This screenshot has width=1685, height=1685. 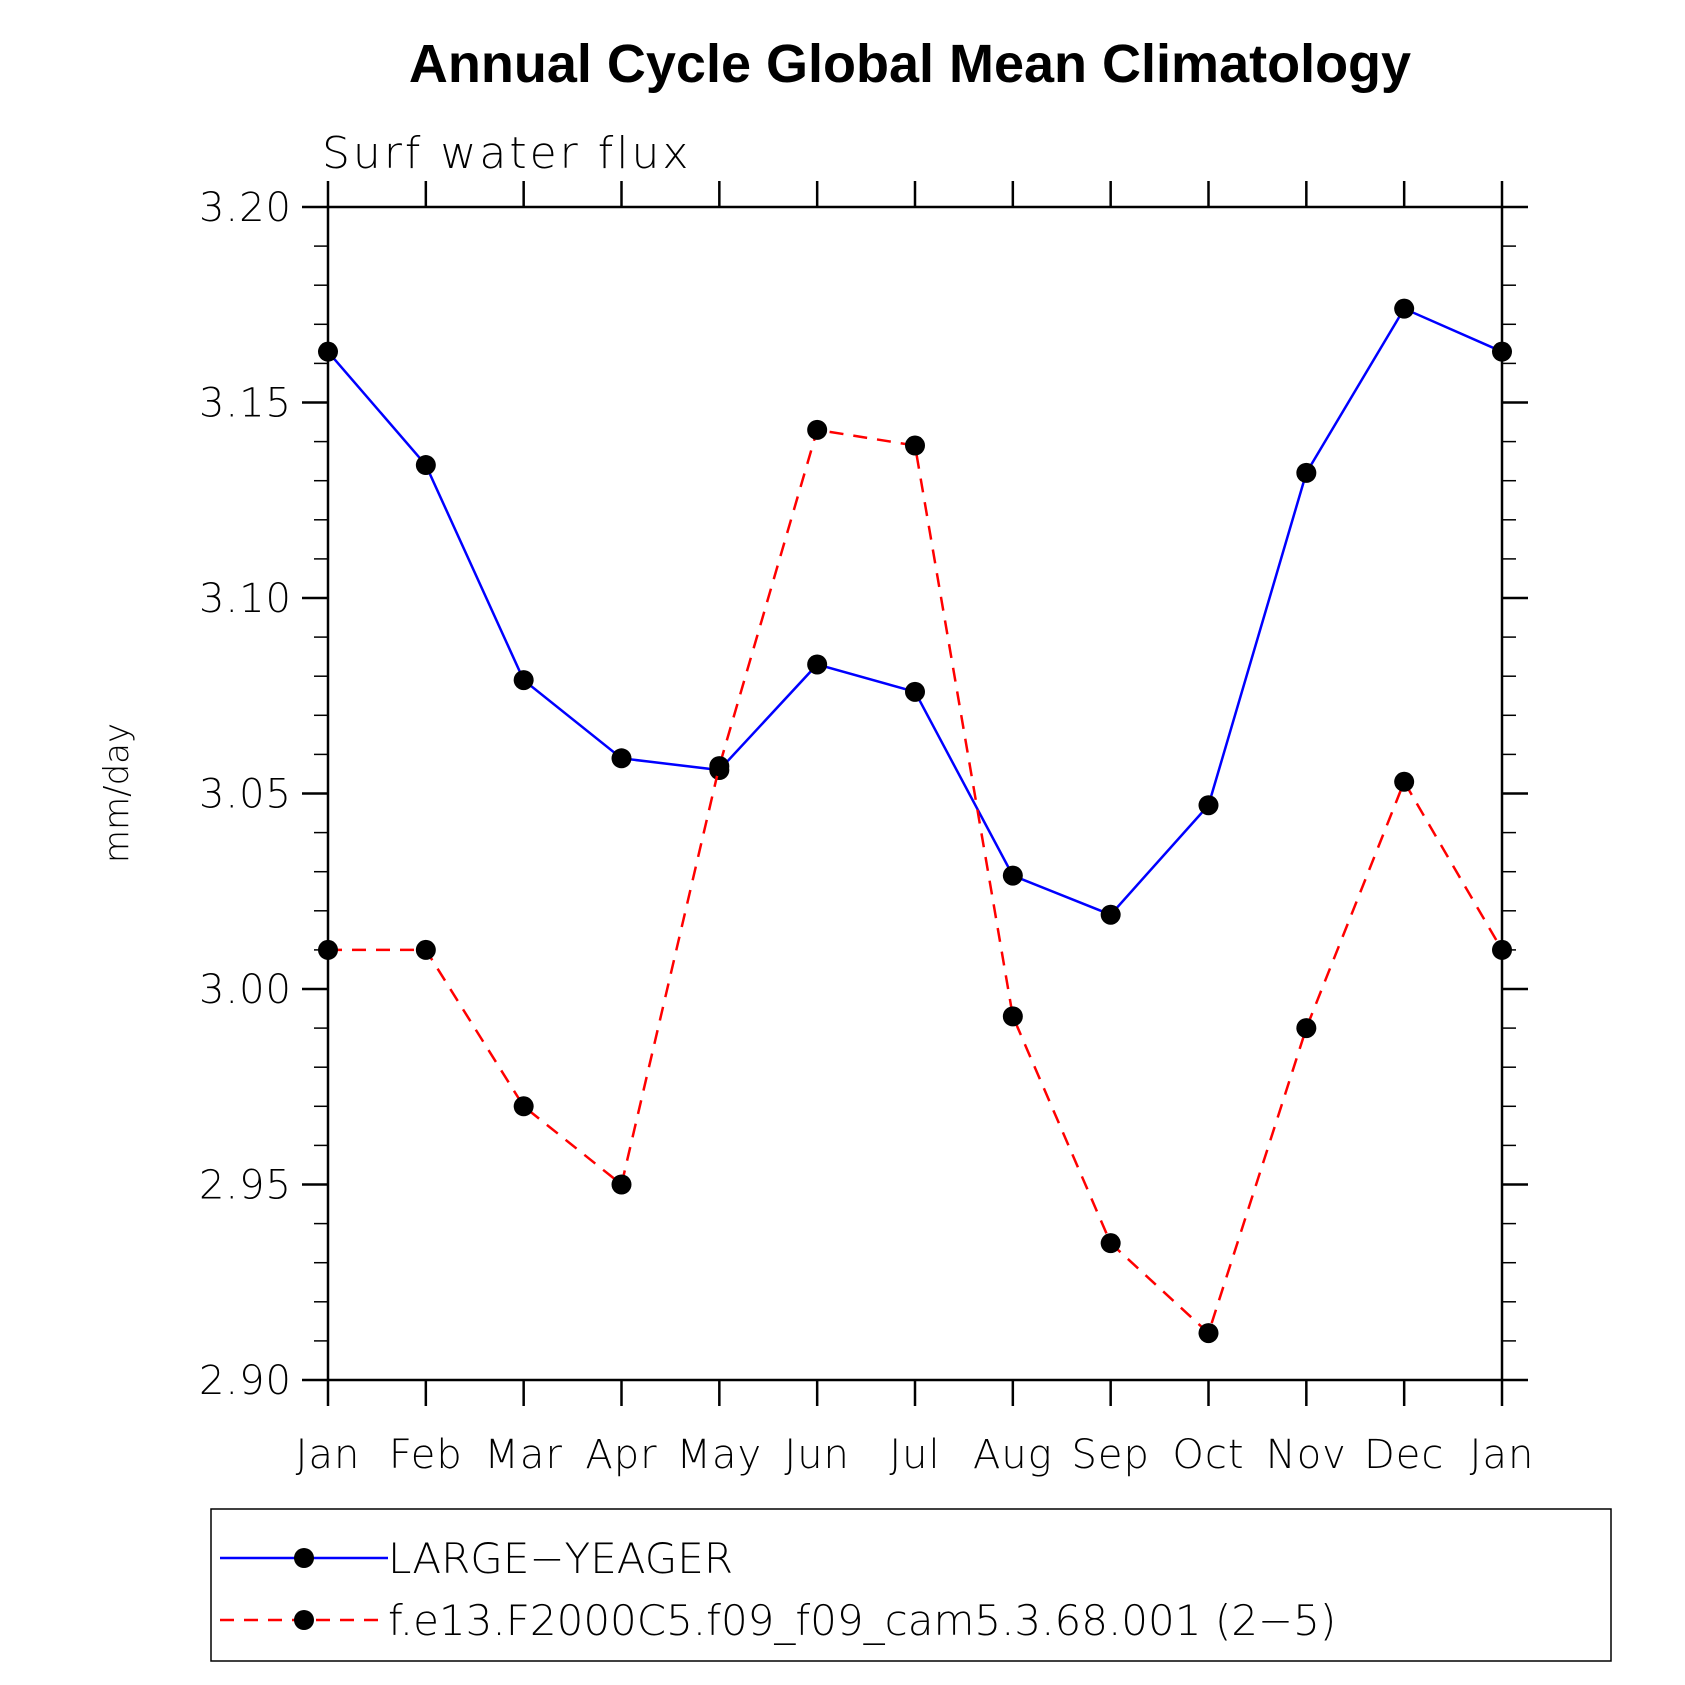 What do you see at coordinates (621, 1455) in the screenshot?
I see `x-tick-label: Apr` at bounding box center [621, 1455].